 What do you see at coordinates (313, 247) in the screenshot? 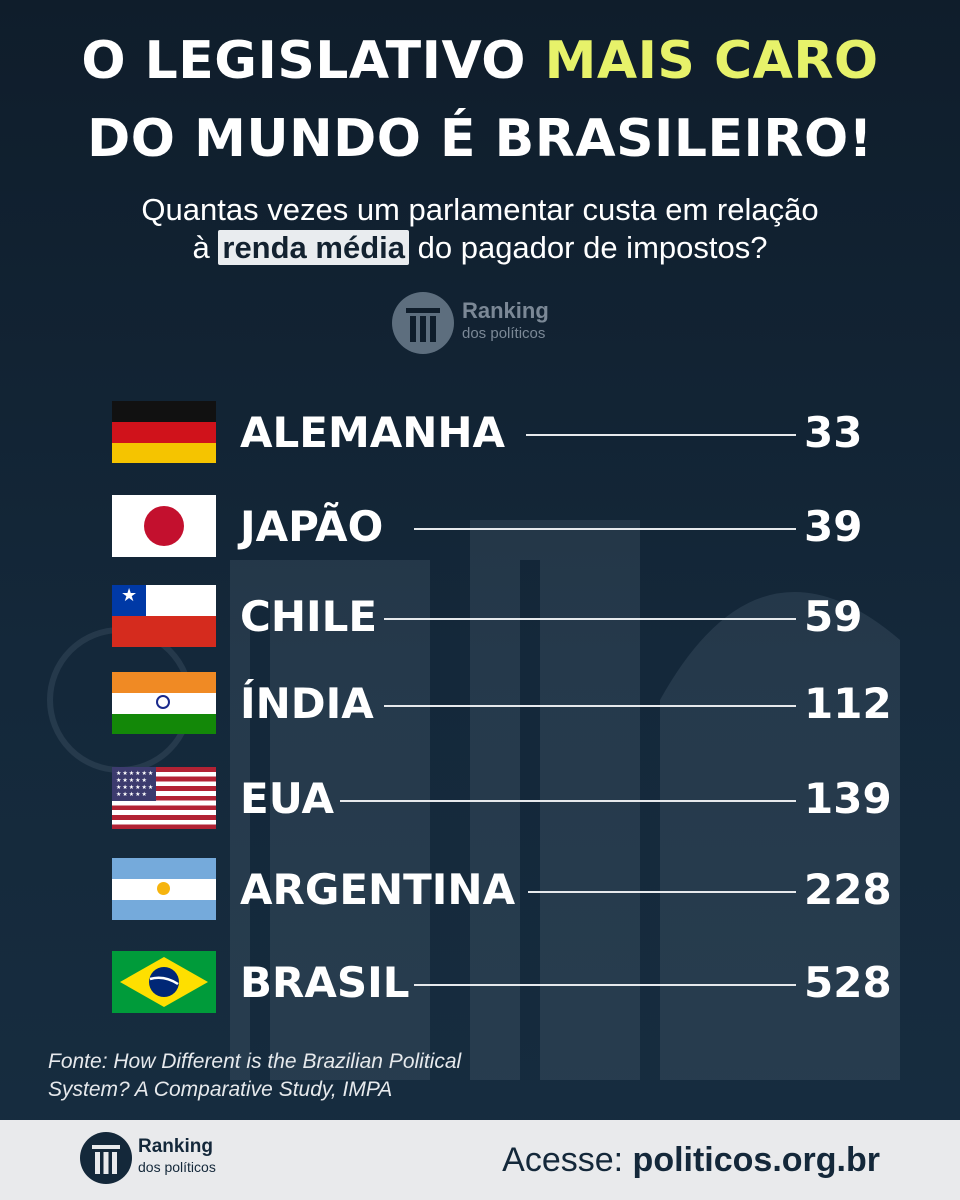
I see `subtitle-highlight: renda média` at bounding box center [313, 247].